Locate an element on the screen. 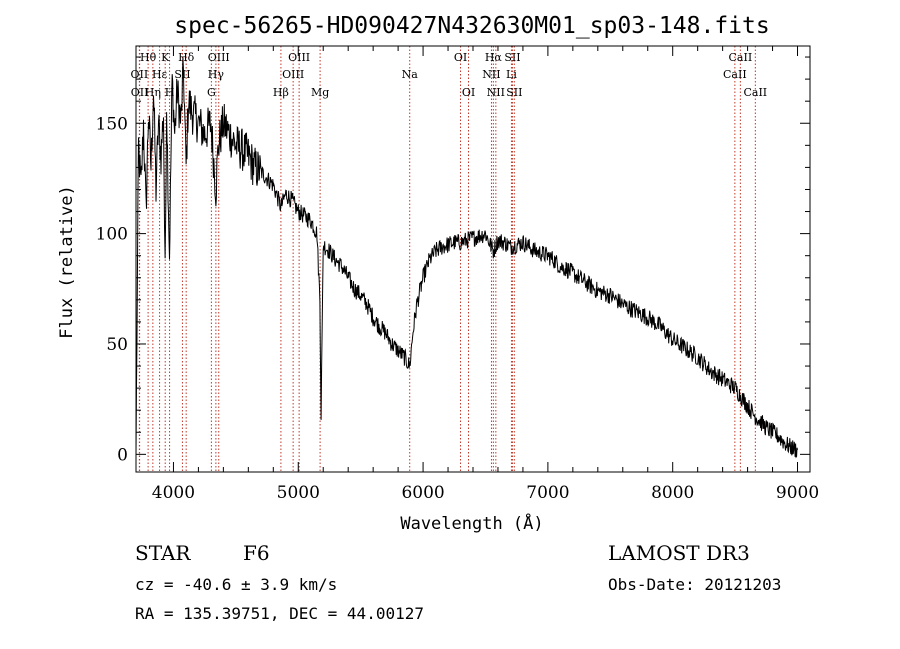 This screenshot has height=649, width=900. x-axis-label: Wavelength (Å) is located at coordinates (471, 523).